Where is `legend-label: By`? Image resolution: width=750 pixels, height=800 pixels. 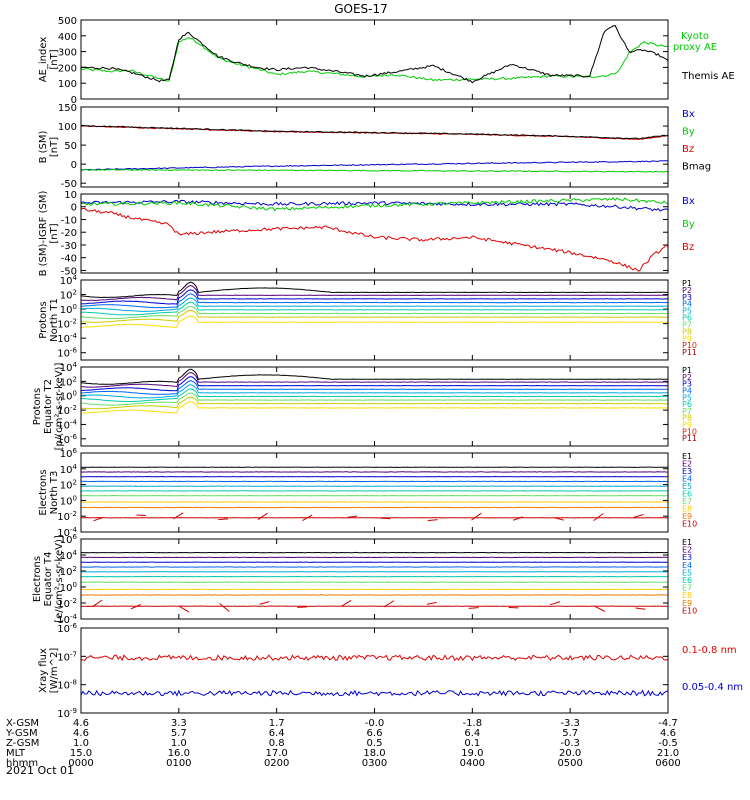 legend-label: By is located at coordinates (688, 224).